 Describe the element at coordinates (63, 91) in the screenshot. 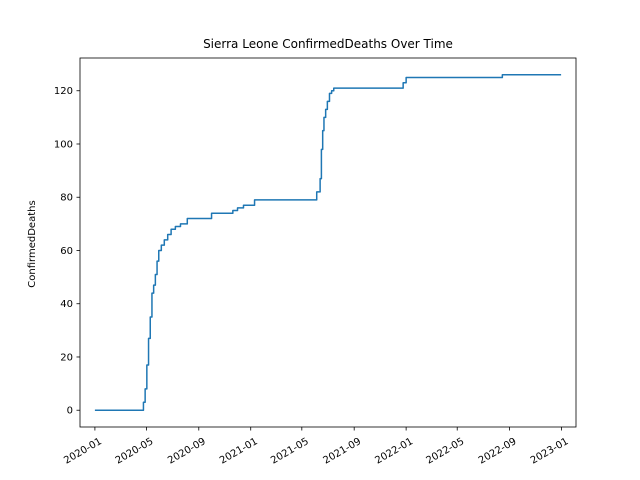

I see `y-tick-label: 120` at that location.